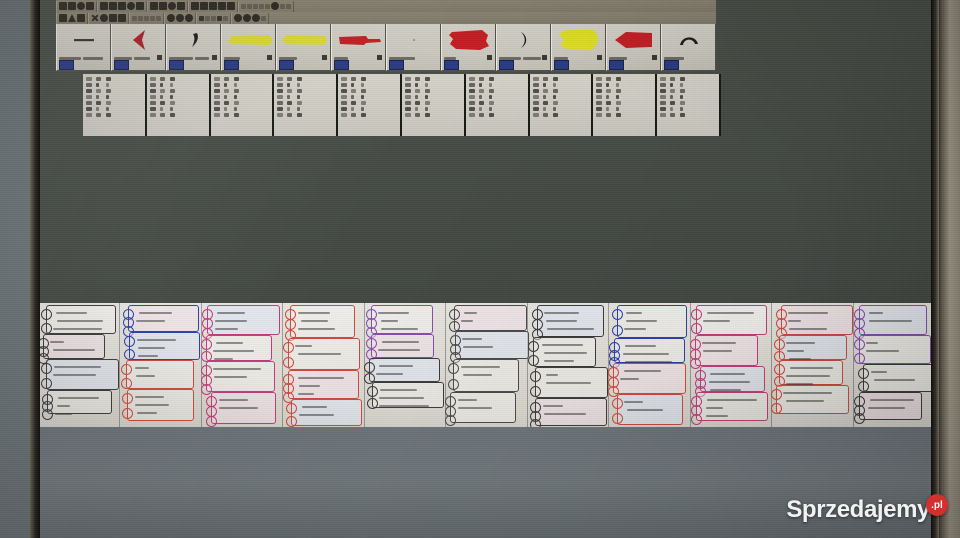 Image resolution: width=960 pixels, height=538 pixels. I want to click on tile-arrow-left, so click(138, 47).